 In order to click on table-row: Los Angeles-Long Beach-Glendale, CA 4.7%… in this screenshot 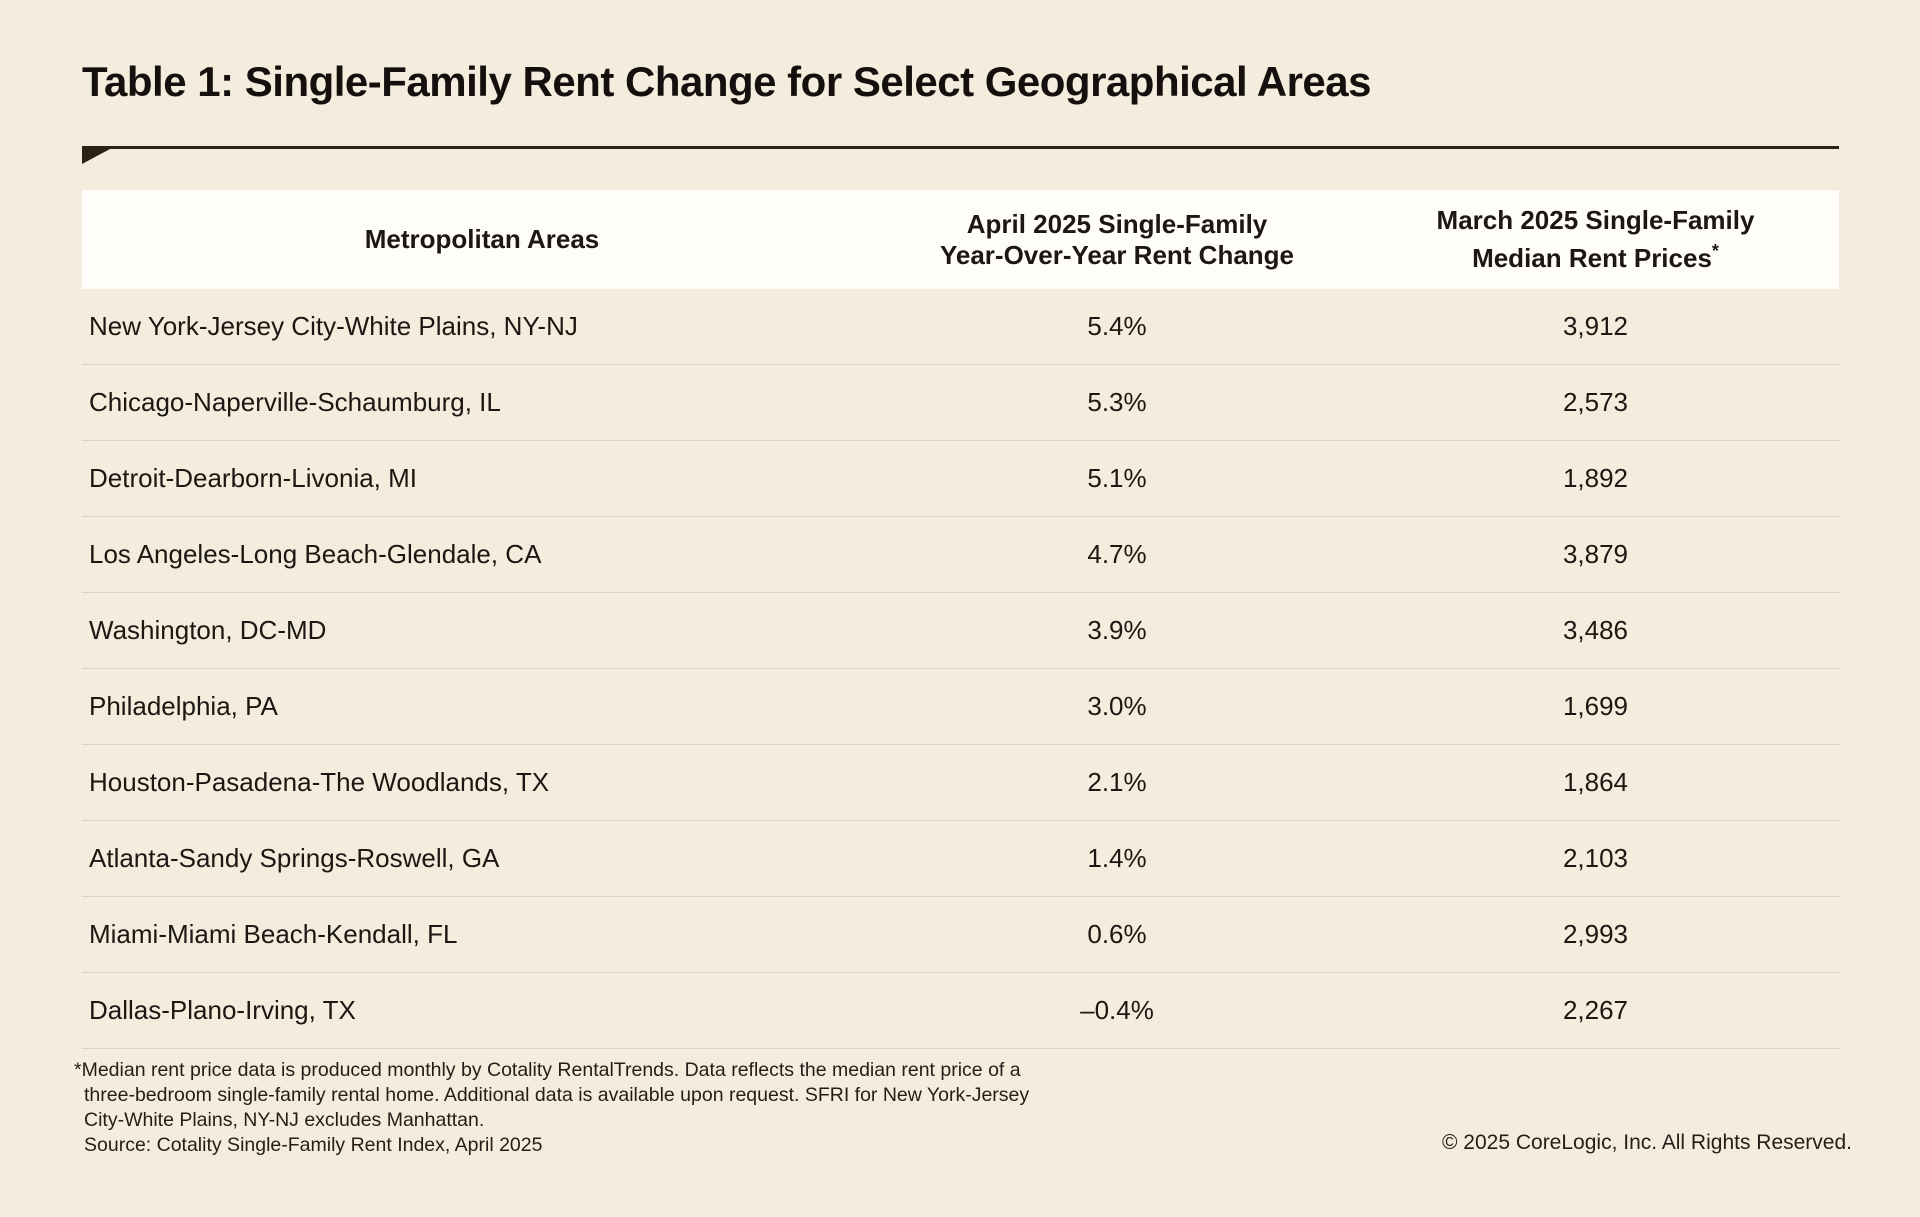, I will do `click(960, 555)`.